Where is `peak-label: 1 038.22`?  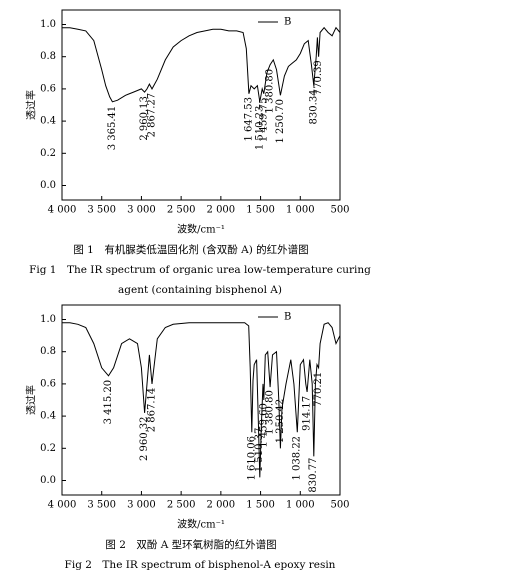
peak-label: 1 038.22 is located at coordinates (297, 458).